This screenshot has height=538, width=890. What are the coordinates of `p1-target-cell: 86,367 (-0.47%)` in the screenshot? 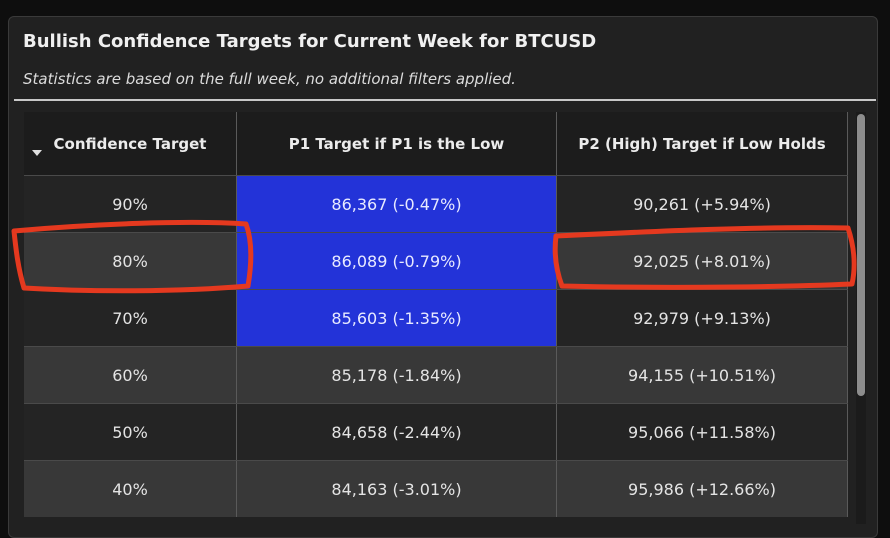 It's located at (397, 204).